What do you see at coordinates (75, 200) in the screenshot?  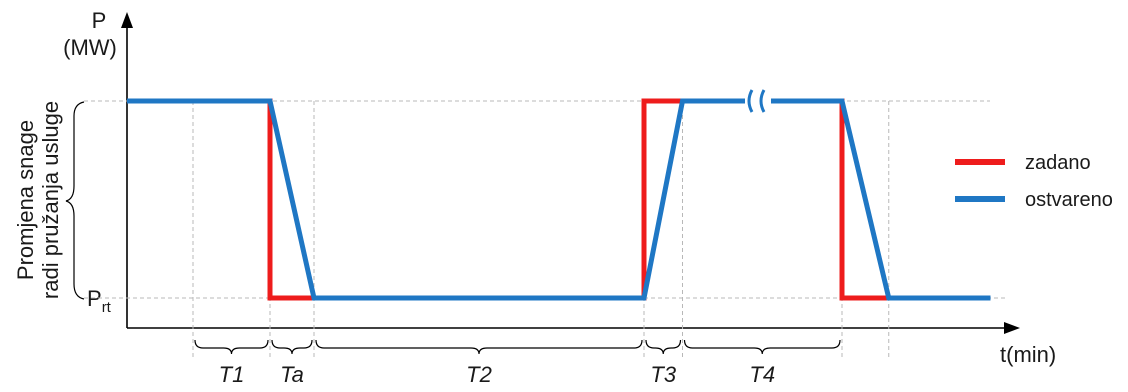 I see `range-brace` at bounding box center [75, 200].